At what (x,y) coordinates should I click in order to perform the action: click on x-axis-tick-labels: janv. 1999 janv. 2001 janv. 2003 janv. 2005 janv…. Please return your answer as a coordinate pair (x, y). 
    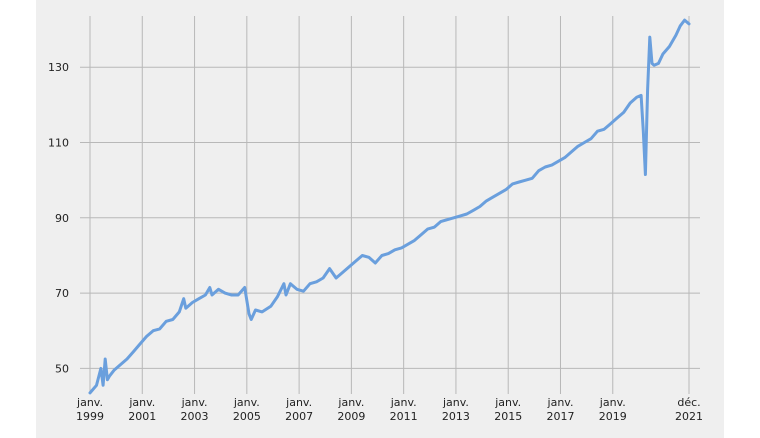
    Looking at the image, I should click on (389, 409).